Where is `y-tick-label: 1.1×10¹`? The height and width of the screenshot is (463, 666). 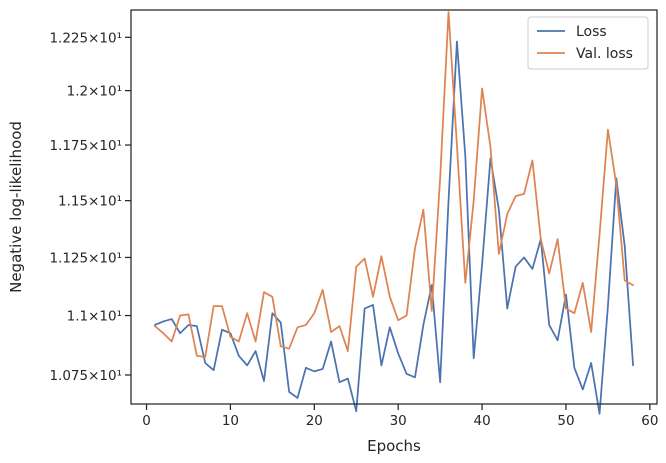
y-tick-label: 1.1×10¹ is located at coordinates (94, 317).